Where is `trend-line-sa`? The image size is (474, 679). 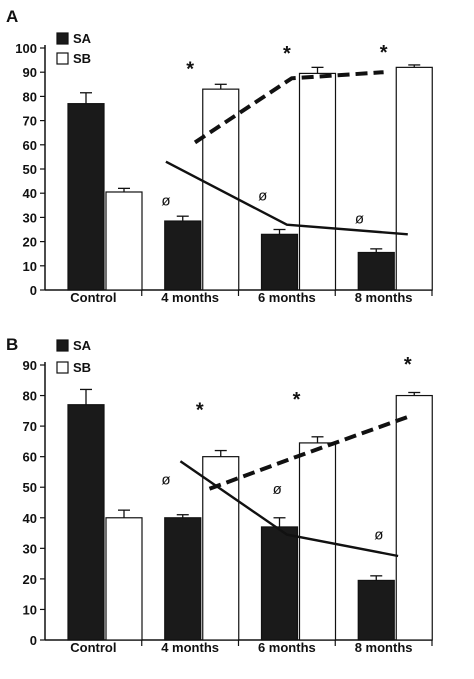
trend-line-sa is located at coordinates (286, 198).